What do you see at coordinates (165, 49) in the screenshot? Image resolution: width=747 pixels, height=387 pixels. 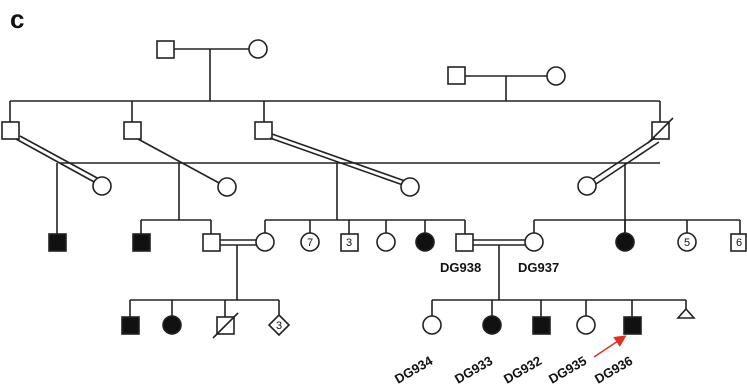 I see `founder-male-left` at bounding box center [165, 49].